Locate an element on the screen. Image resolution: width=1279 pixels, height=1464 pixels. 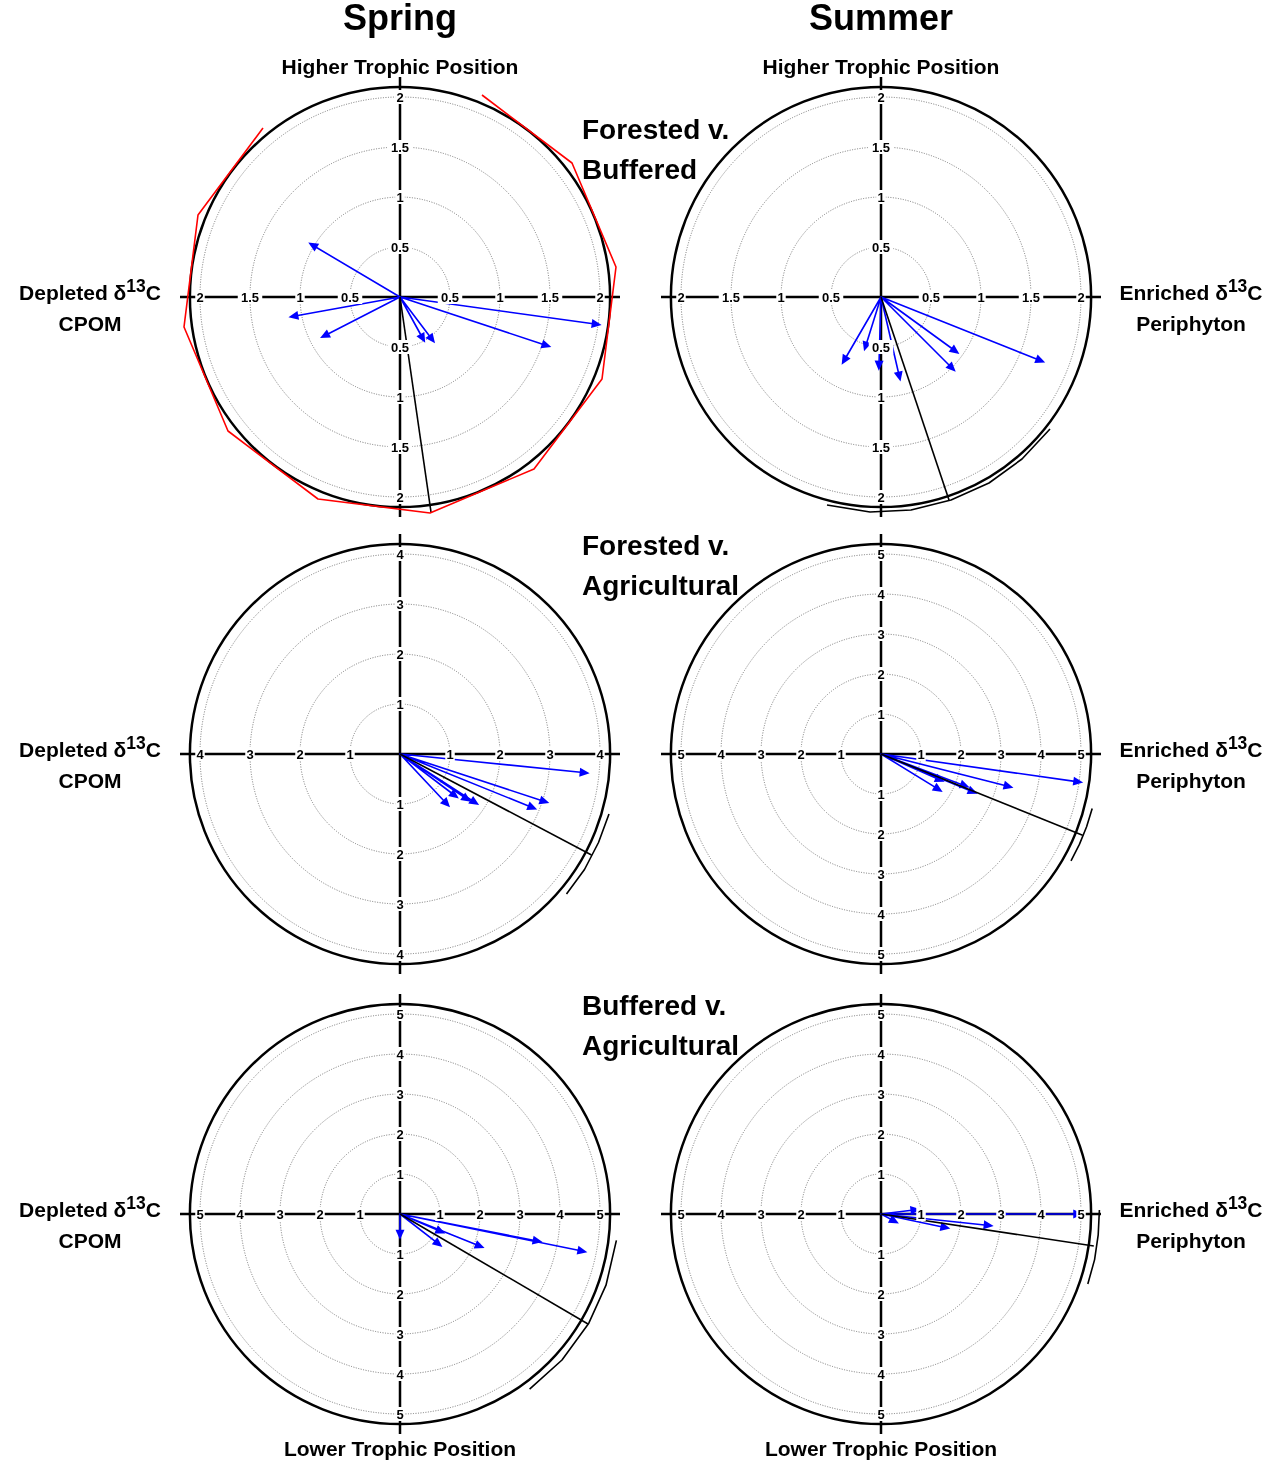
text: Forested v. Agricultural is located at coordinates (661, 566).